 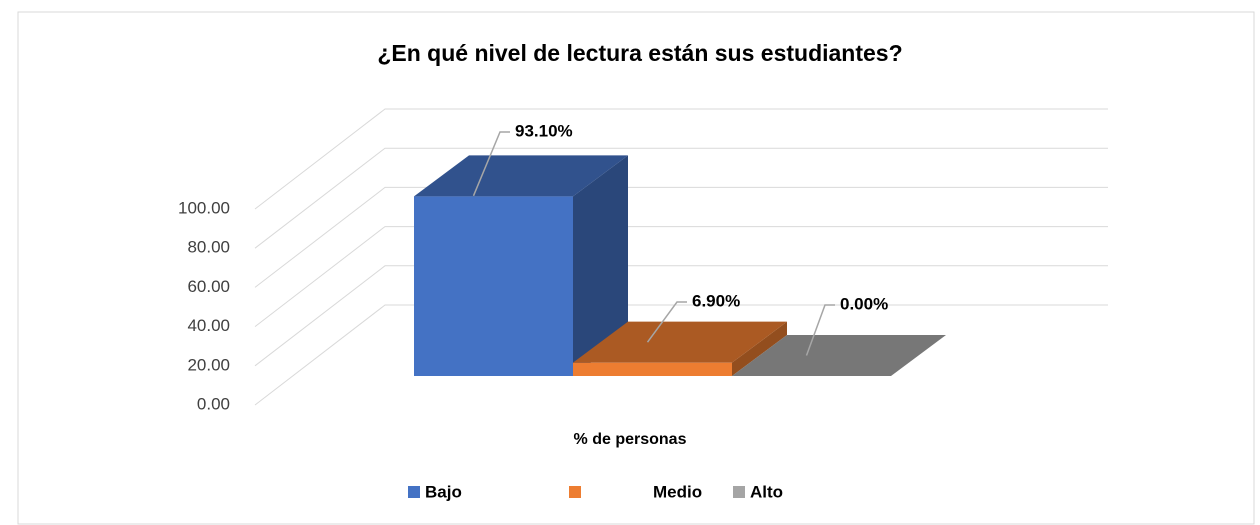 I want to click on y-tick-label: 0.00, so click(x=213, y=403).